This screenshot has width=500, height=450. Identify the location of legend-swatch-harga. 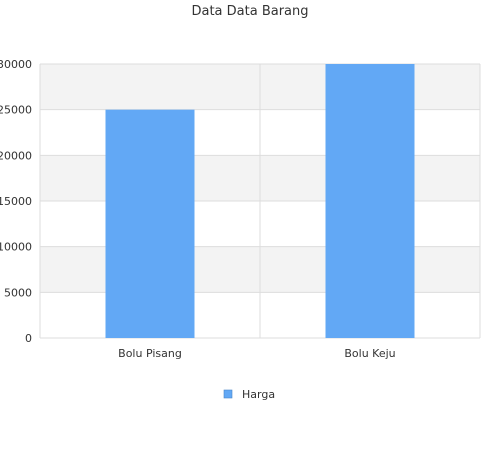
(228, 394).